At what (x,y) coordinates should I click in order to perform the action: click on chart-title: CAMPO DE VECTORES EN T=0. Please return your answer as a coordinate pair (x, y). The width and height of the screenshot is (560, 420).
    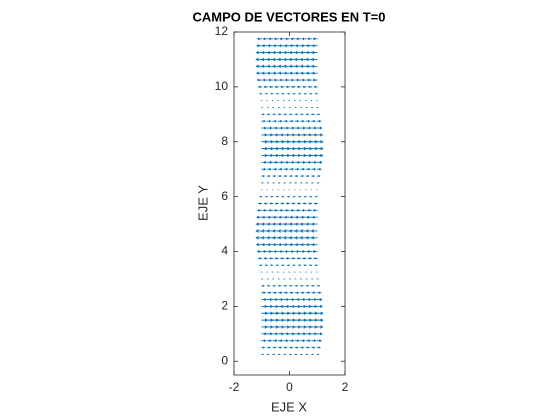
    Looking at the image, I should click on (289, 16).